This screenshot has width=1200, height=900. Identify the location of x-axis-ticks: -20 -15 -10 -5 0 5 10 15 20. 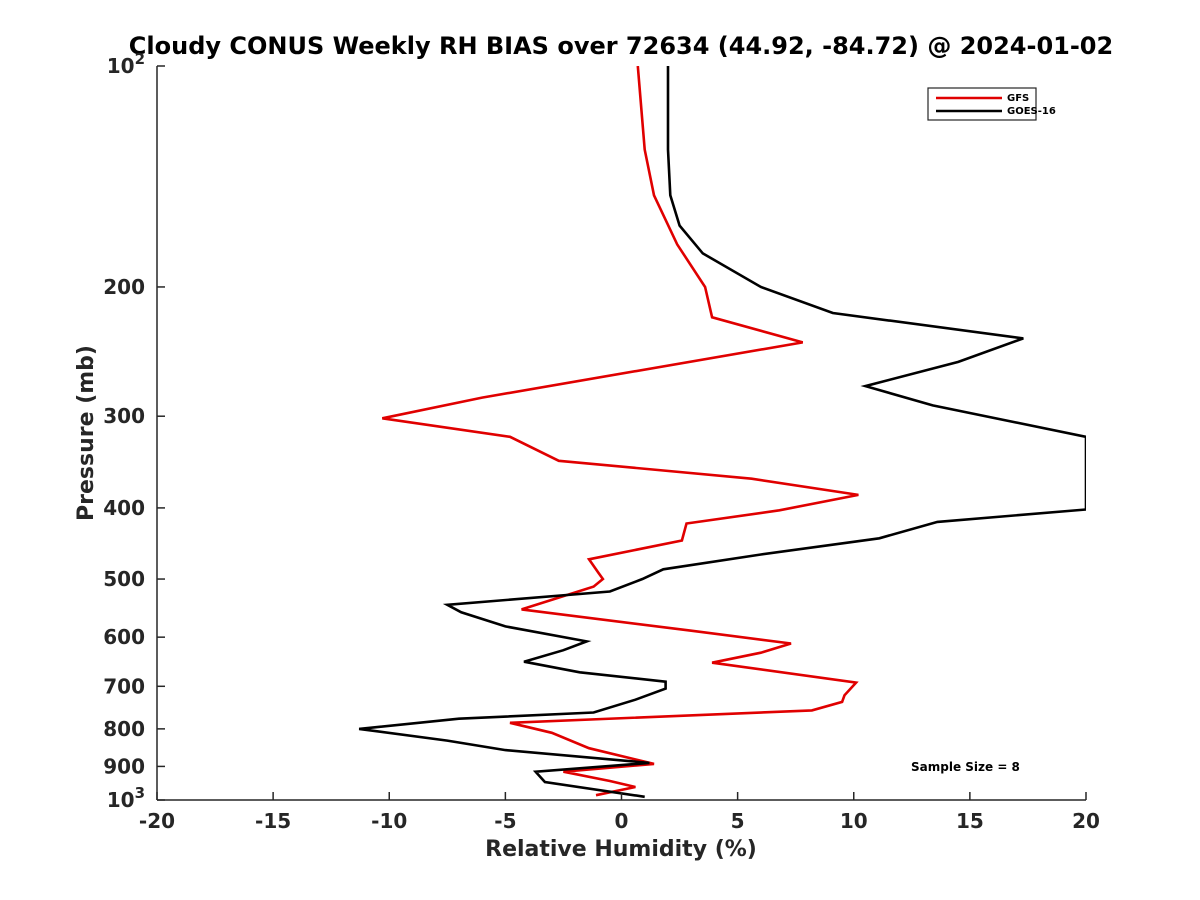
(619, 812).